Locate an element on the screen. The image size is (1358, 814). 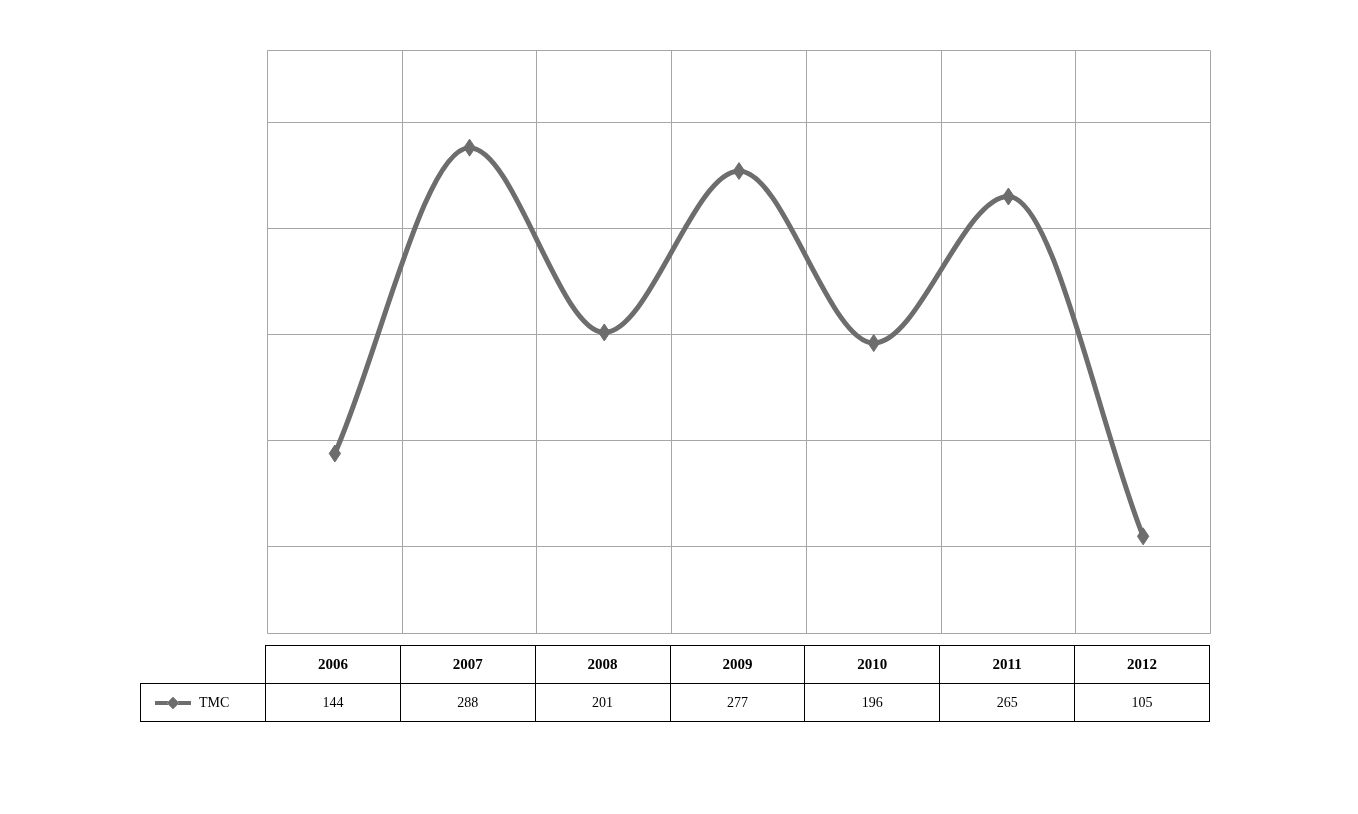
data-label: 277 is located at coordinates (737, 702).